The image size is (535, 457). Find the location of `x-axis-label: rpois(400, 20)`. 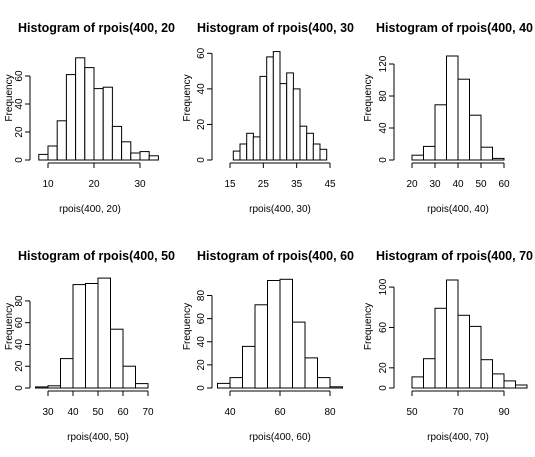

x-axis-label: rpois(400, 20) is located at coordinates (90, 209).